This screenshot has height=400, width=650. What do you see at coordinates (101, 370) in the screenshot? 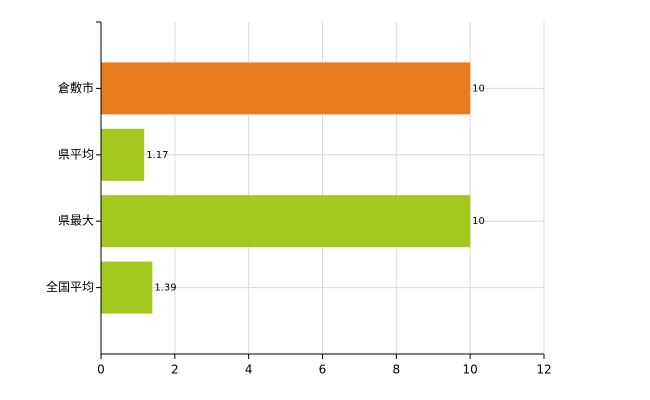
I see `x-tick-label: 0` at bounding box center [101, 370].